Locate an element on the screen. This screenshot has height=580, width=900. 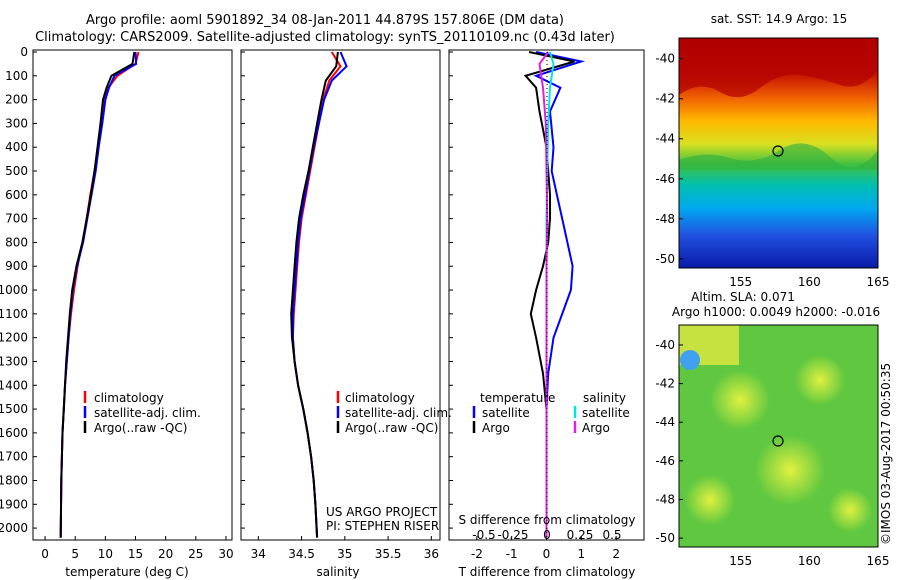
depth-tick-label: 1700 is located at coordinates (14, 457).